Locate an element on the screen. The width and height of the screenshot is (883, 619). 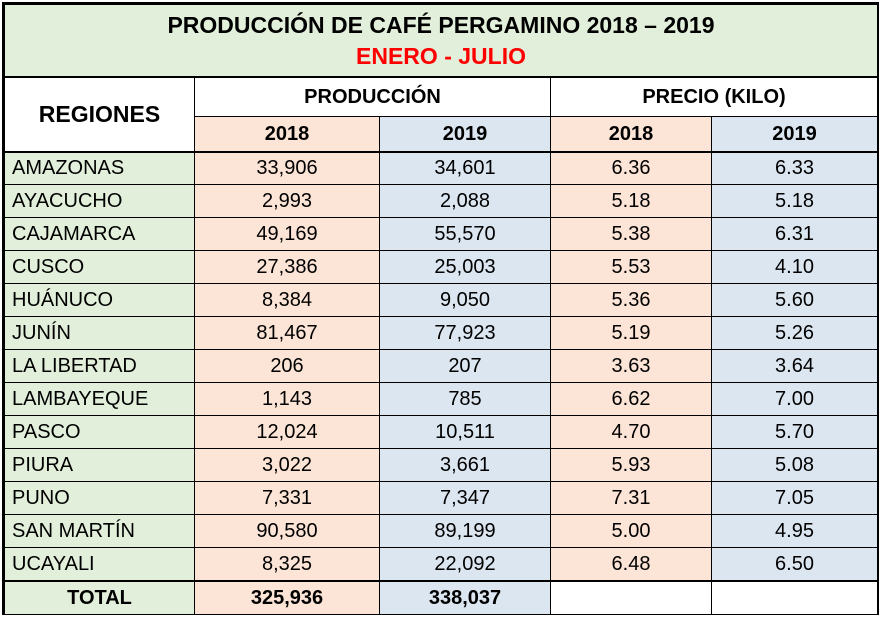
prod-2019-cell: 2,088 is located at coordinates (465, 201).